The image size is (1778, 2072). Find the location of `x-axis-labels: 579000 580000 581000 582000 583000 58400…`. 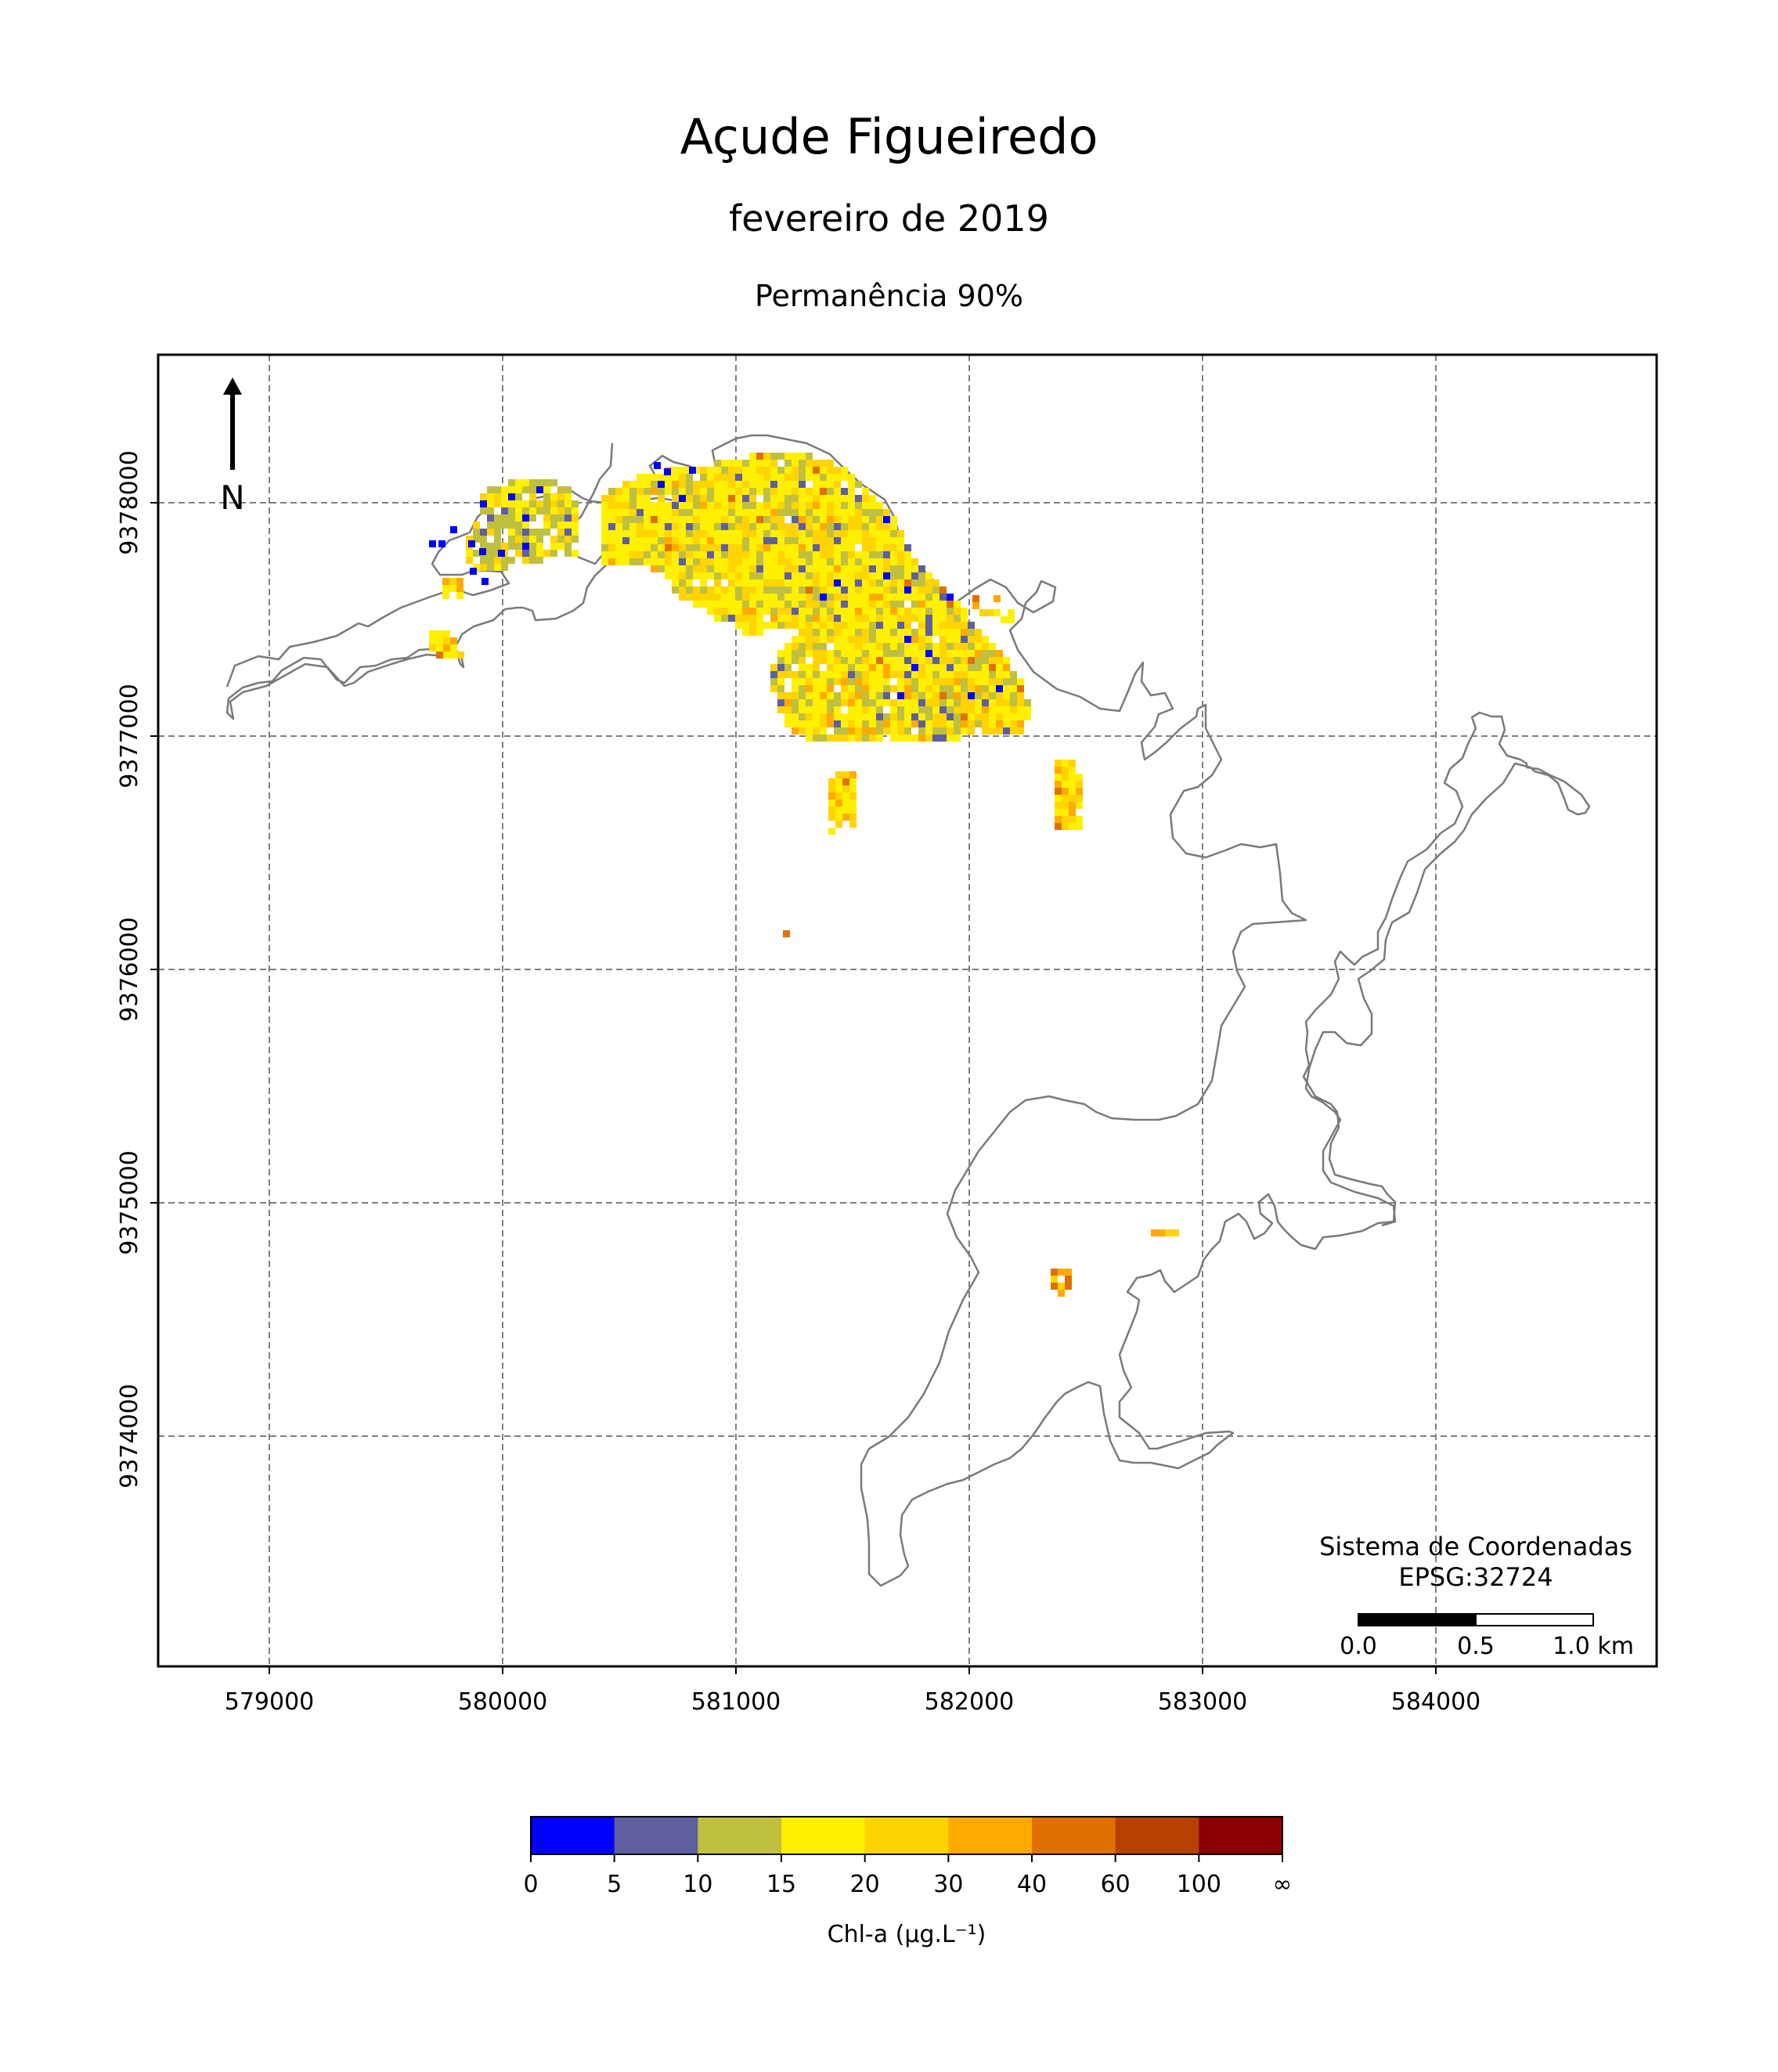

x-axis-labels: 579000 580000 581000 582000 583000 58400… is located at coordinates (853, 1702).